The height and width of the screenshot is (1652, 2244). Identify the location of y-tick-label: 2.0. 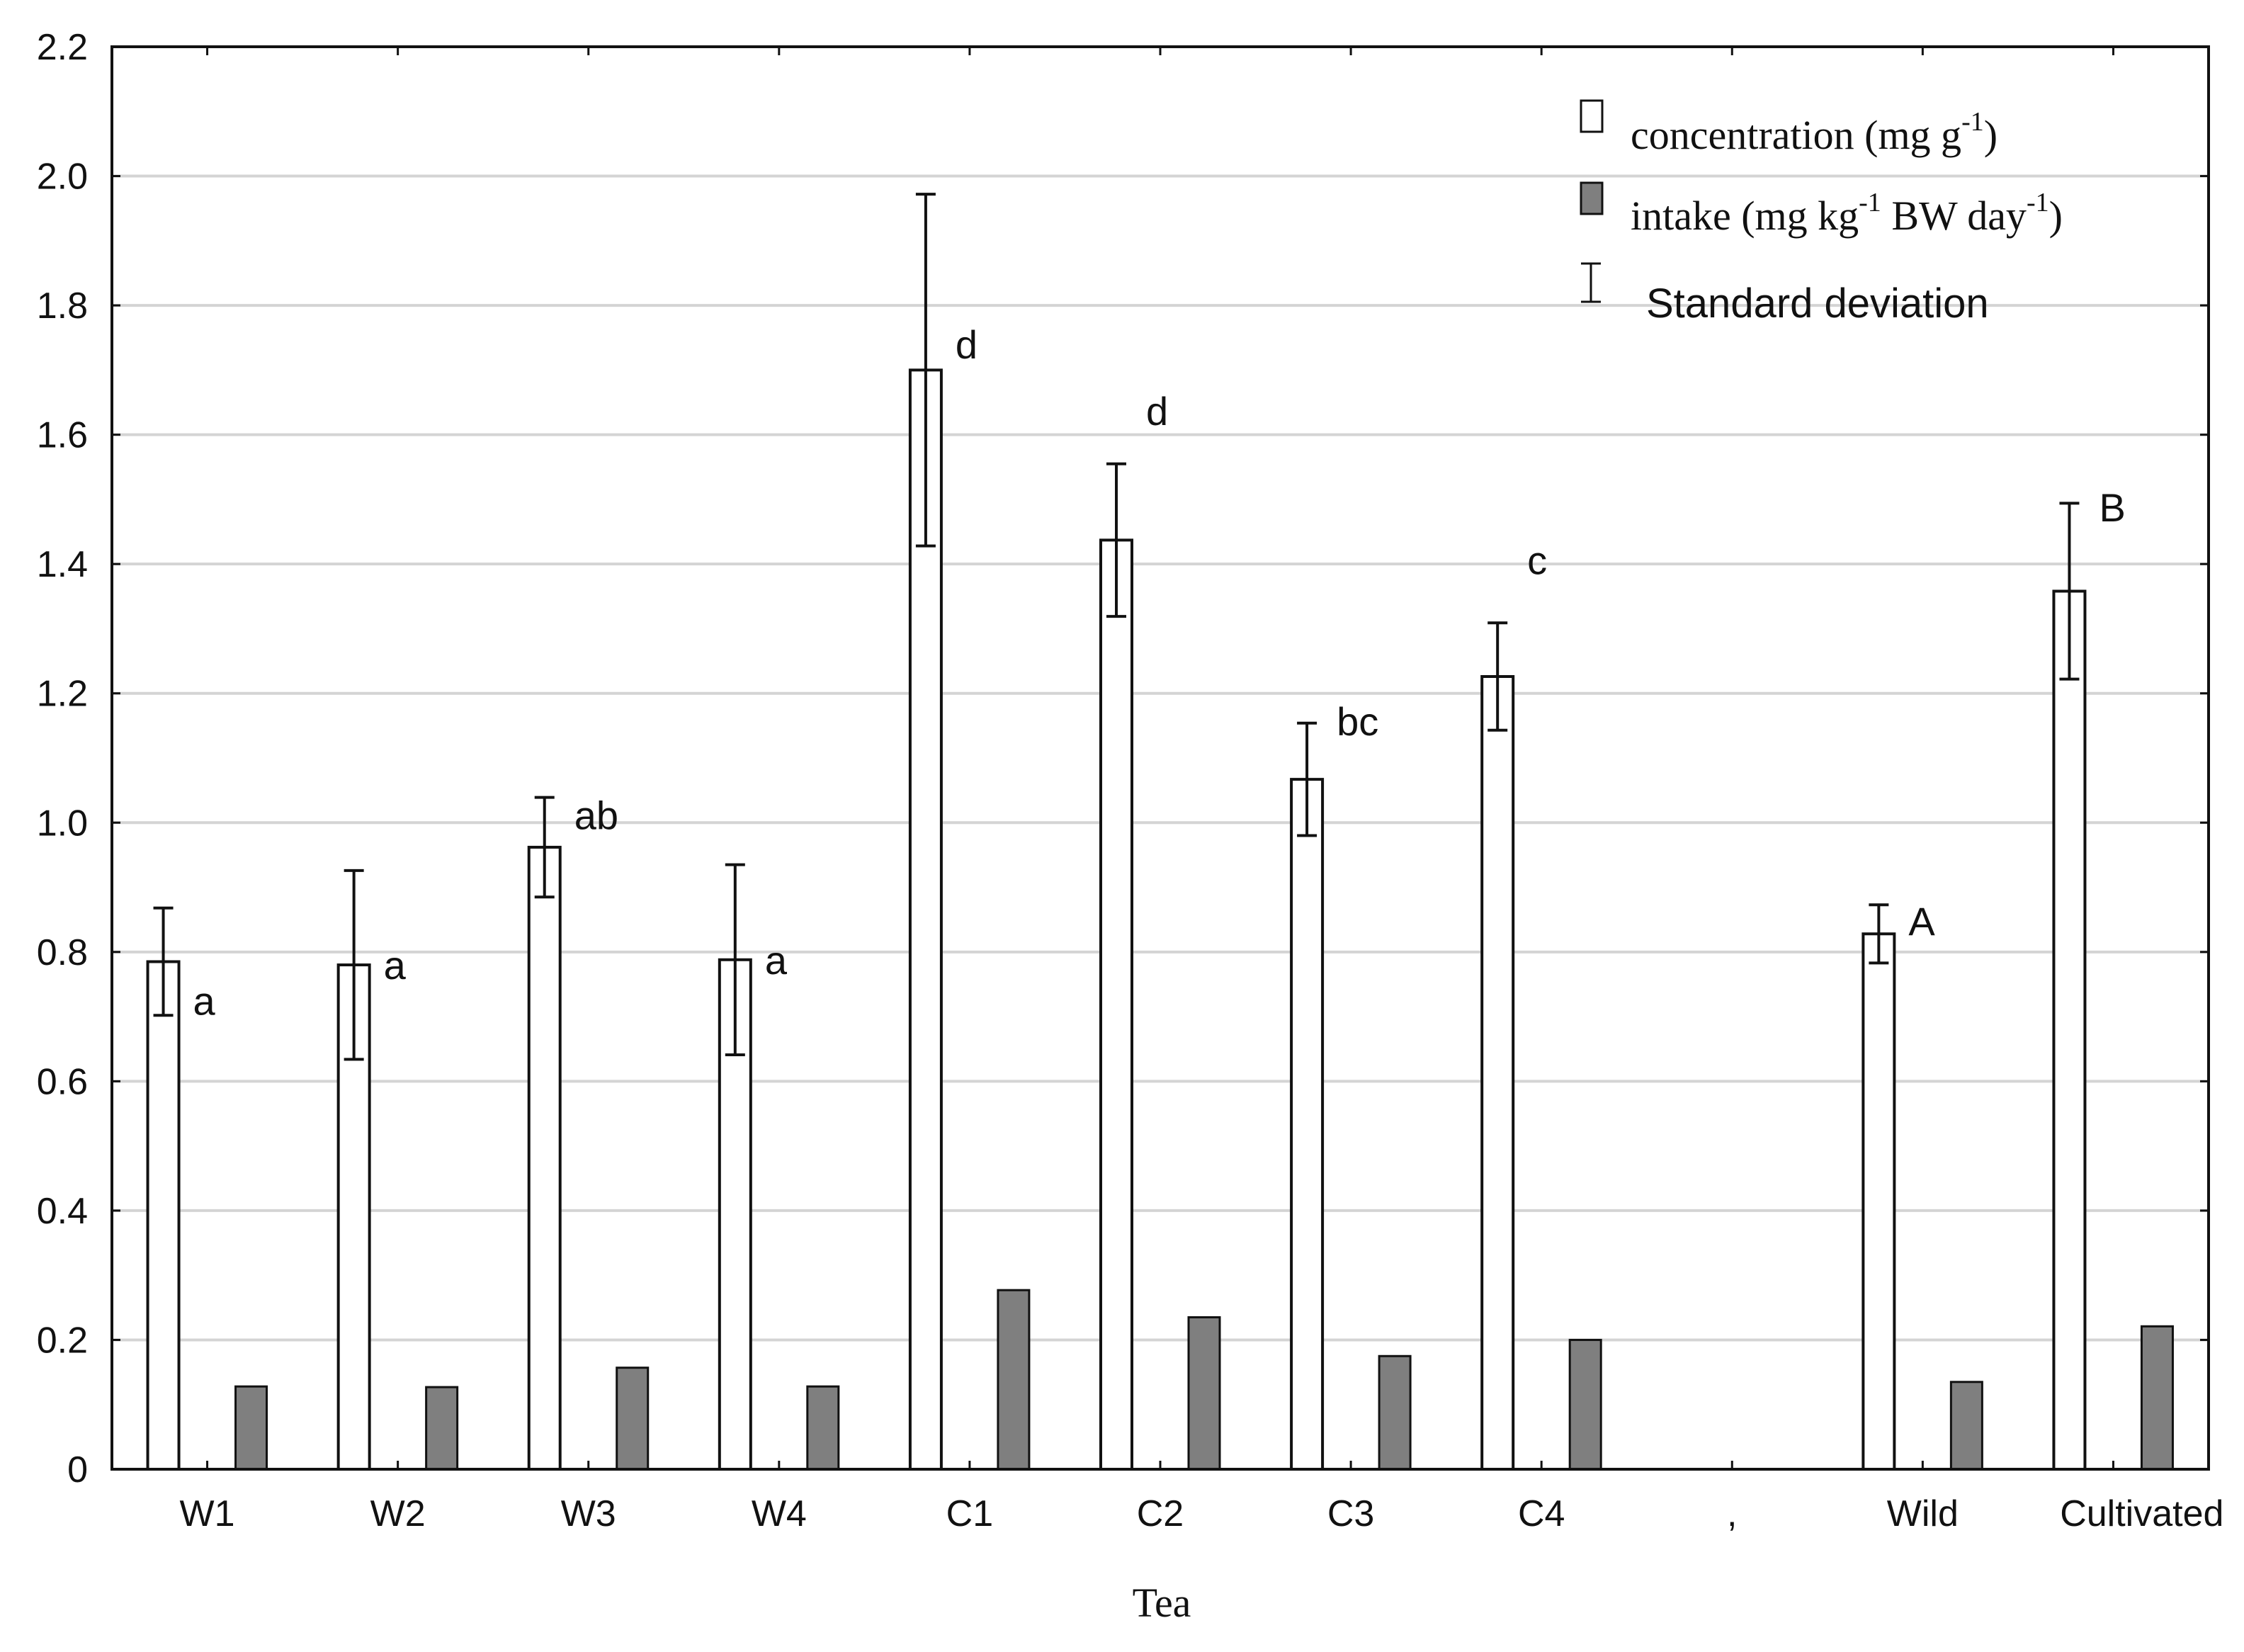
(62, 177).